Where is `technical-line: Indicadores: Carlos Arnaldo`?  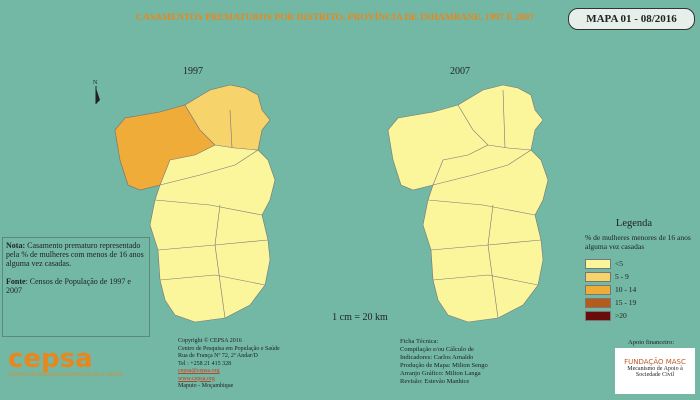 technical-line: Indicadores: Carlos Arnaldo is located at coordinates (437, 357).